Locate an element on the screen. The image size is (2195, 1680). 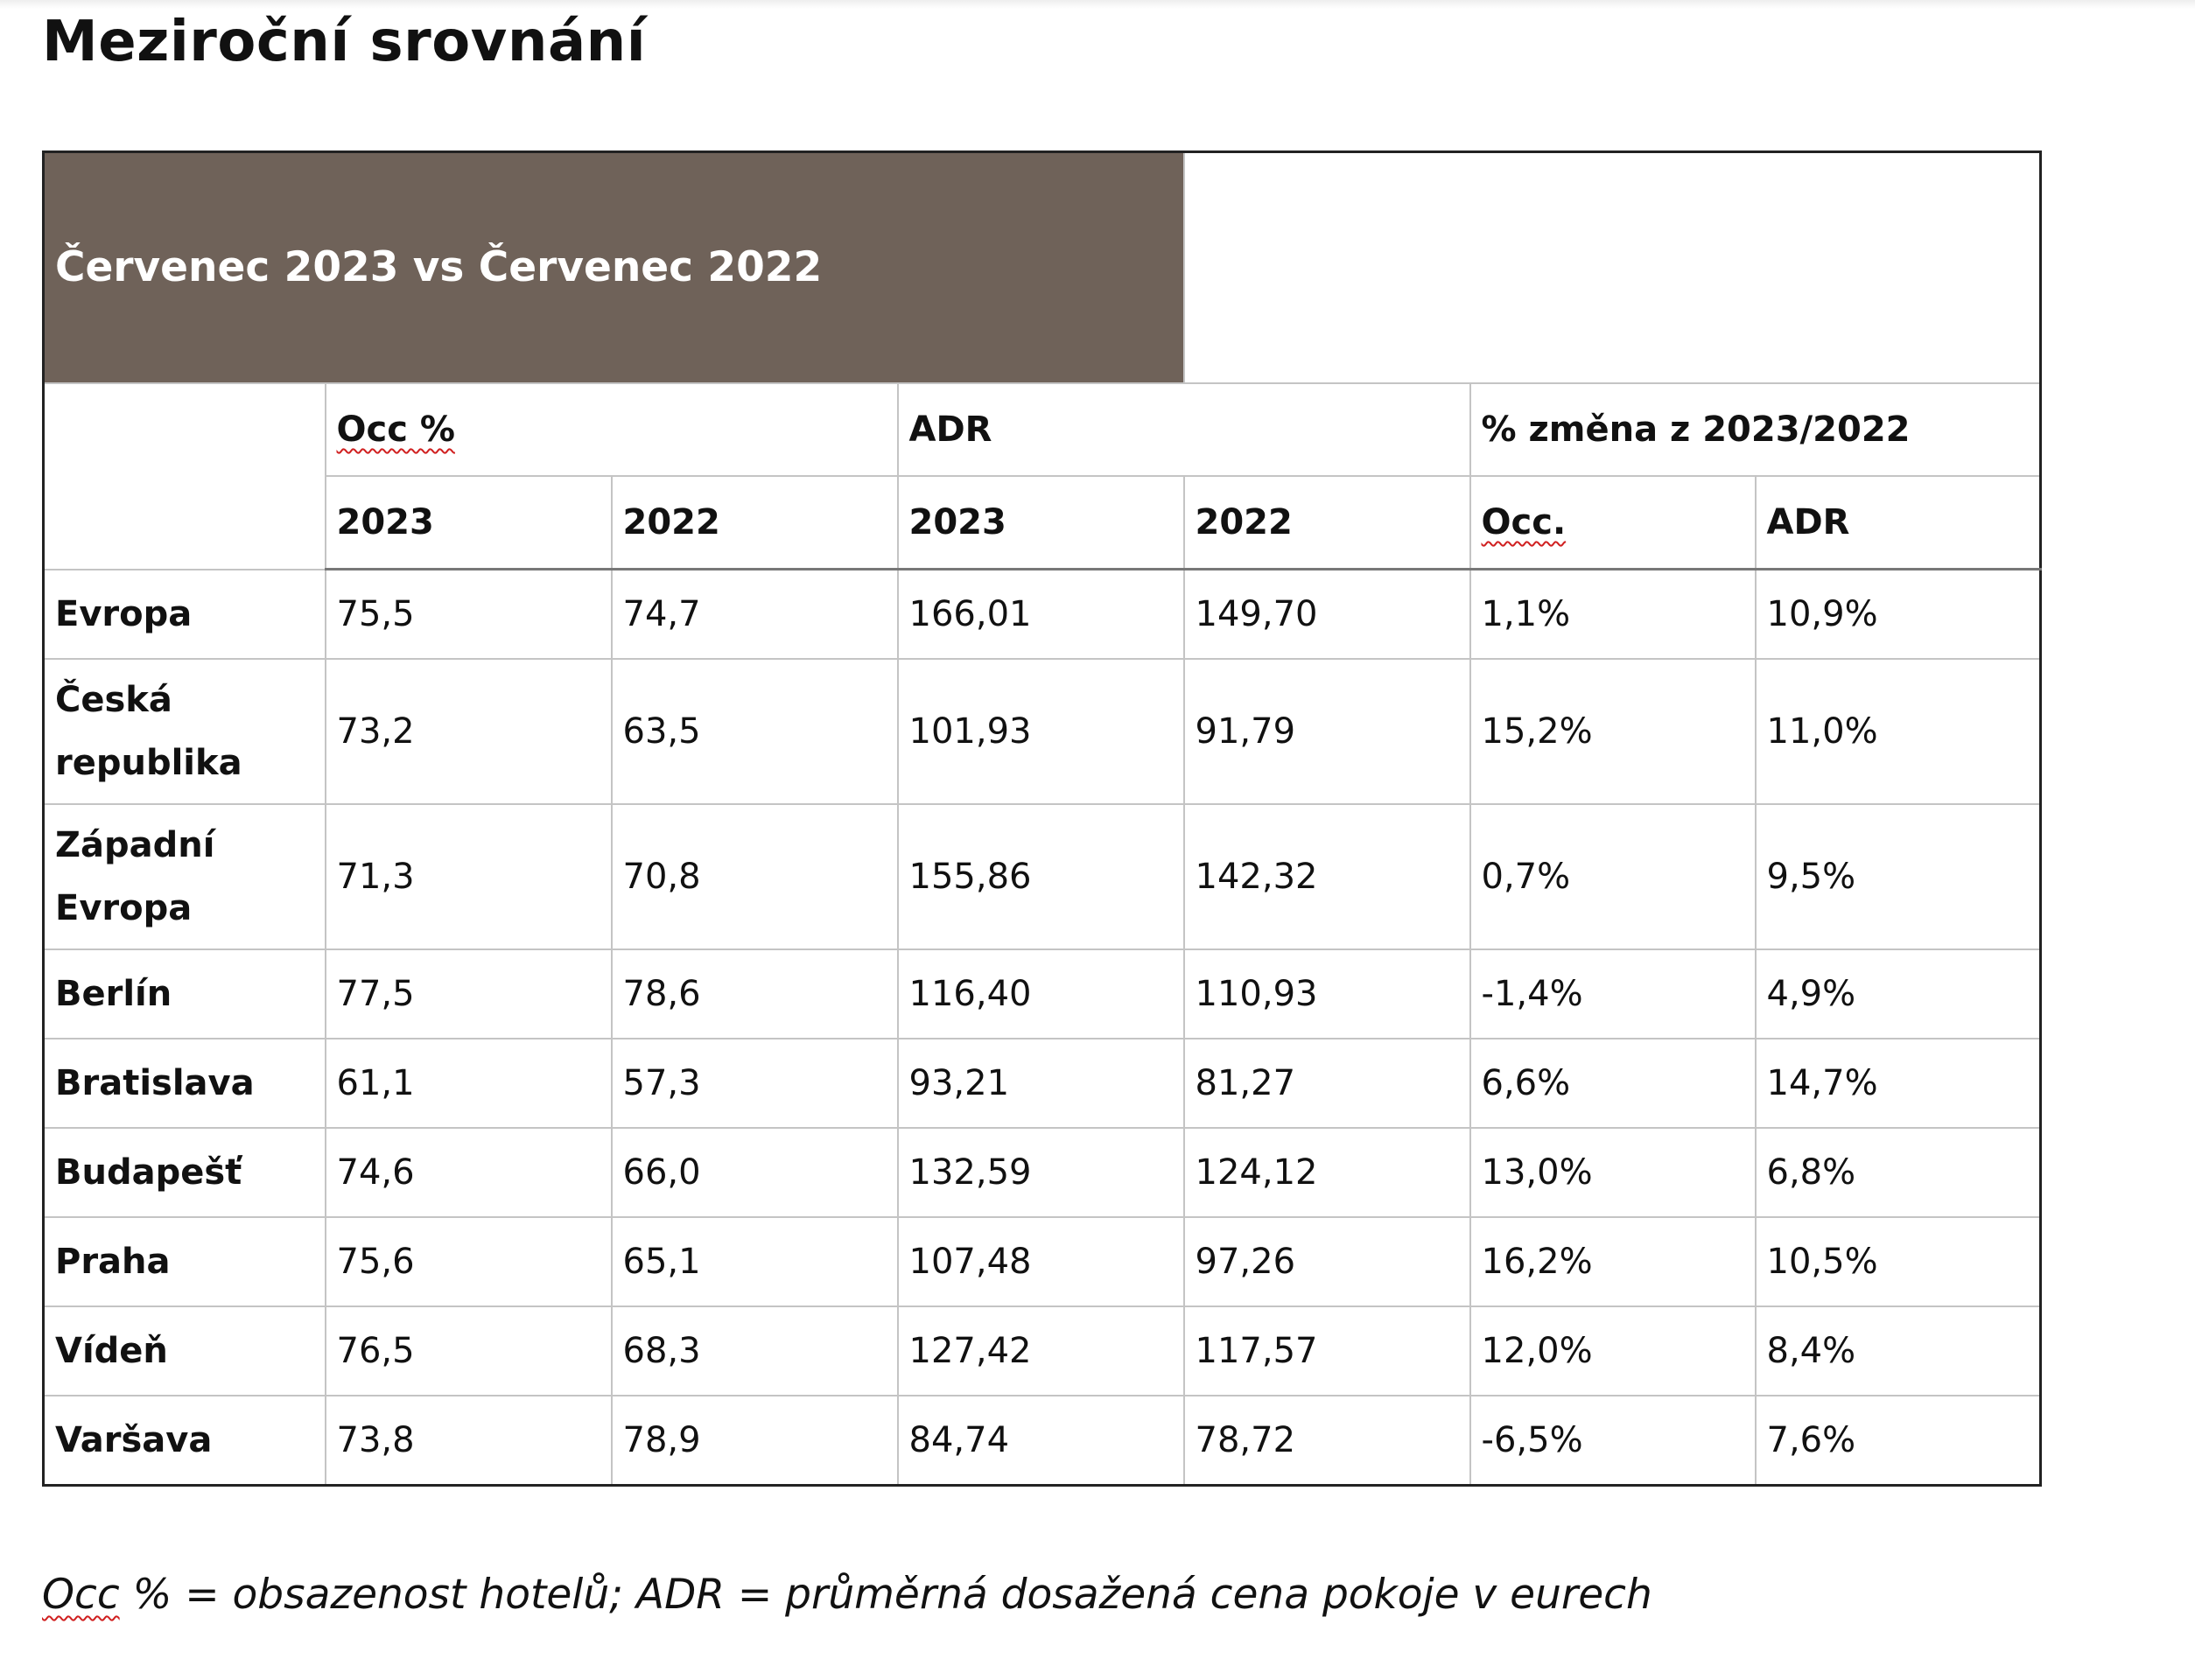
value-cell-chg-adr: 9,5% is located at coordinates (1898, 876).